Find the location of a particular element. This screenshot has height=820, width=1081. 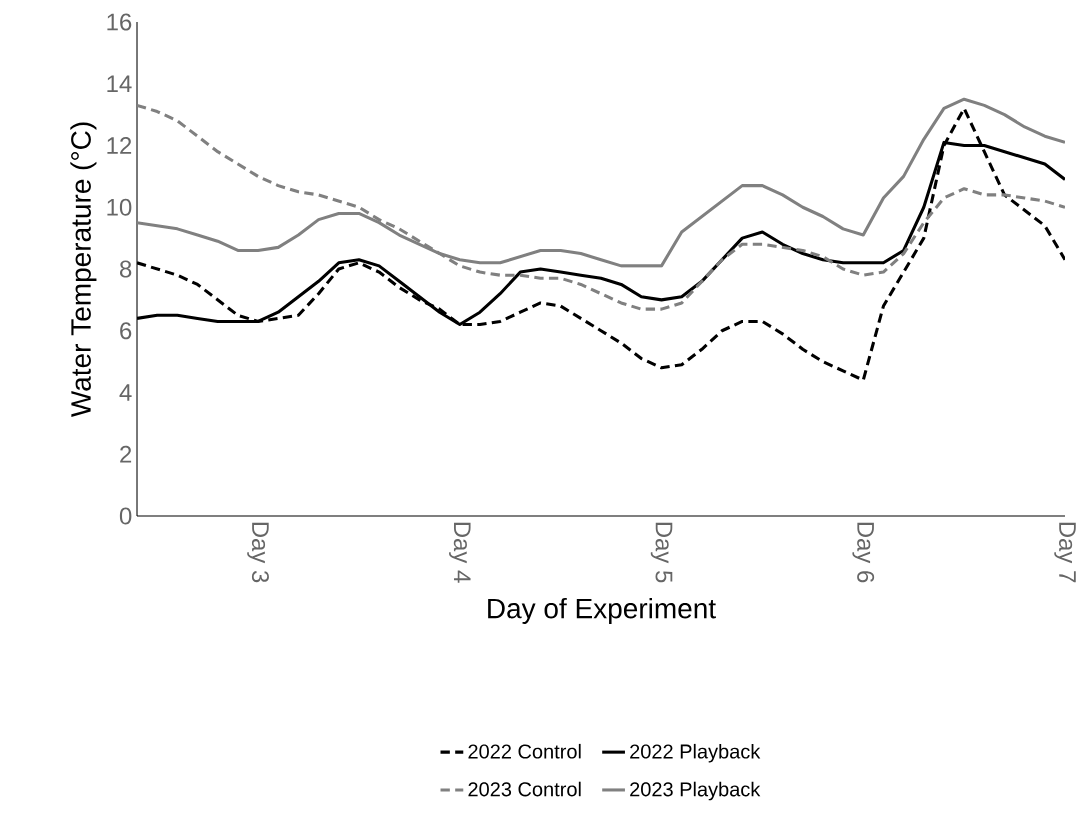

x-tick-label: Day 7 is located at coordinates (1065, 552).